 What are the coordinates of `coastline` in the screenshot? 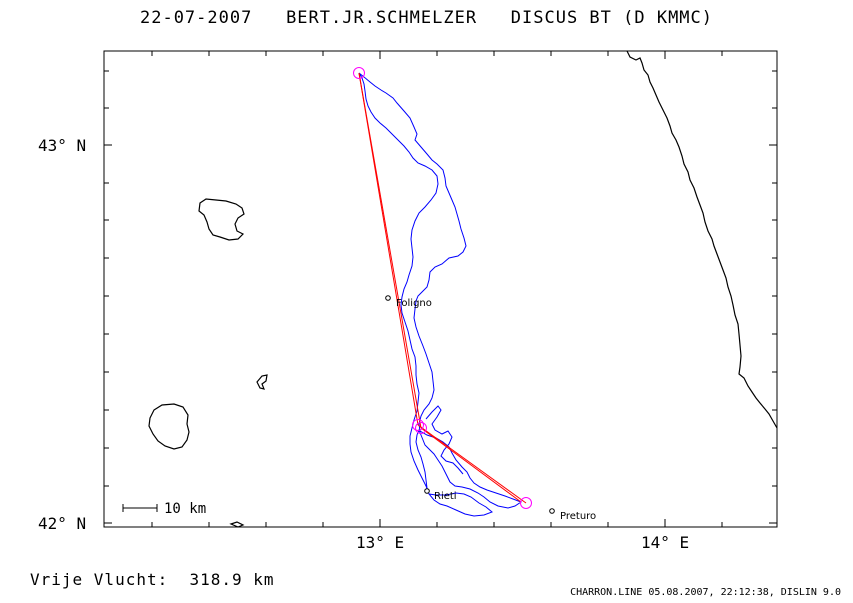 It's located at (702, 239).